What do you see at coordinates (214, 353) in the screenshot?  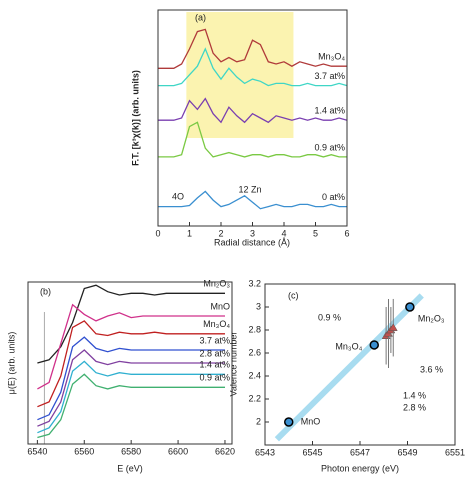 I see `series-label: 2.8 at%` at bounding box center [214, 353].